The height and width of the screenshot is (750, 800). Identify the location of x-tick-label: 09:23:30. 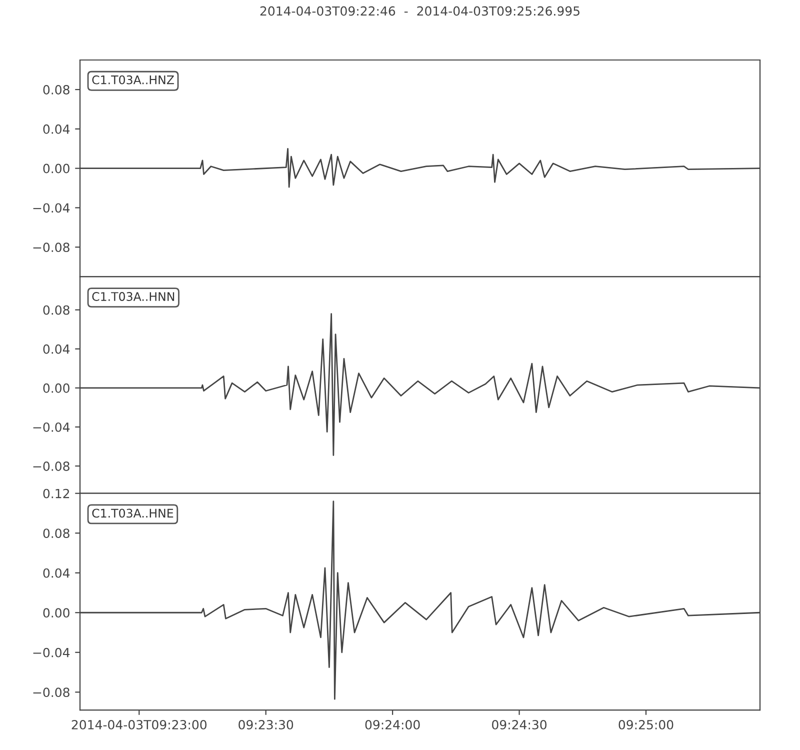
(266, 725).